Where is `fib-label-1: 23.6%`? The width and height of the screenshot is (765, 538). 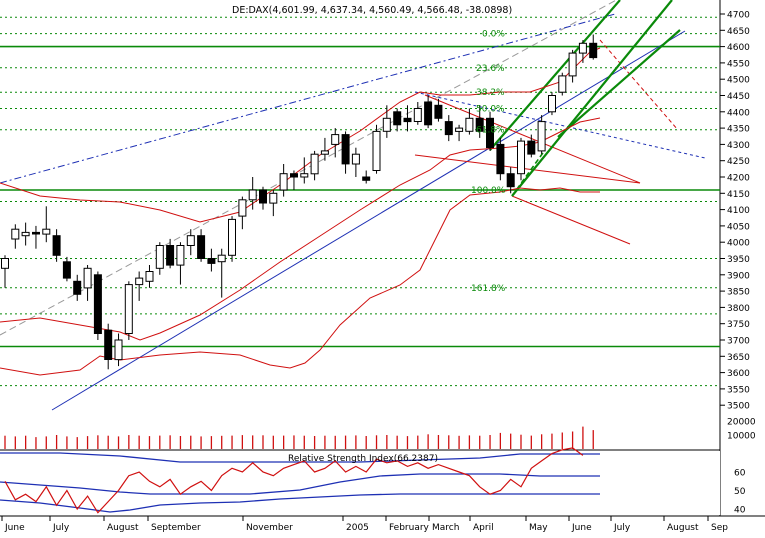
fib-label-1: 23.6% is located at coordinates (490, 69).